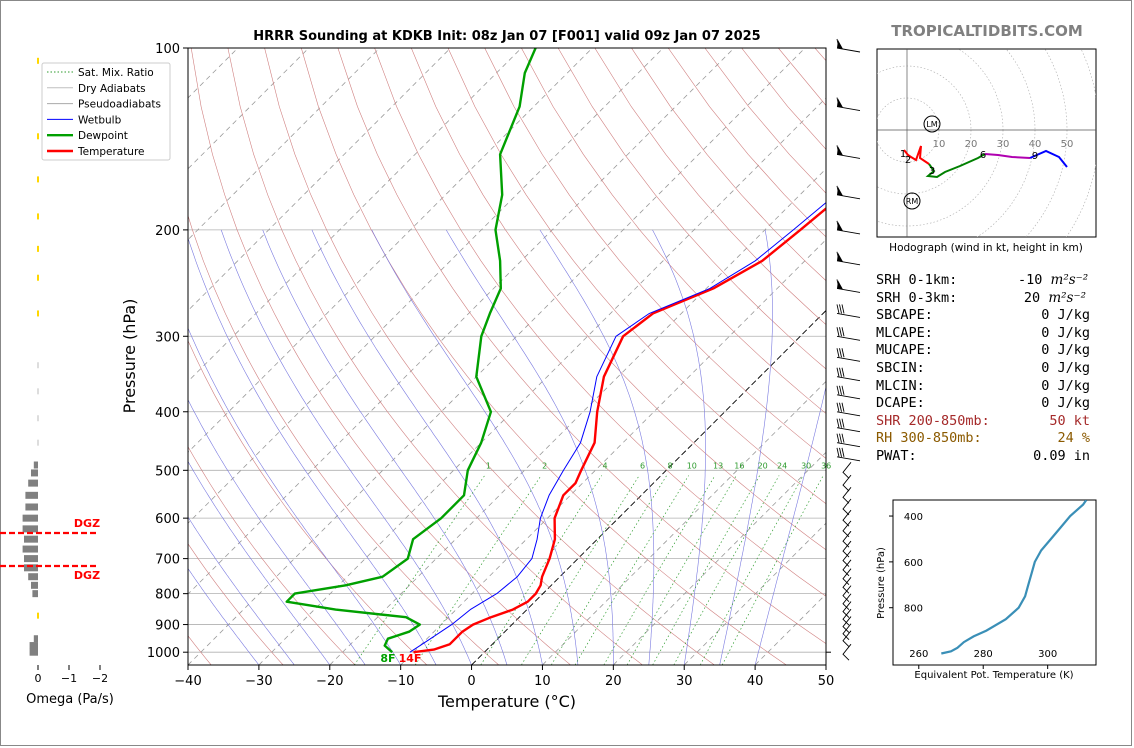  Describe the element at coordinates (642, 465) in the screenshot. I see `mixing-ratio-label: 6` at that location.